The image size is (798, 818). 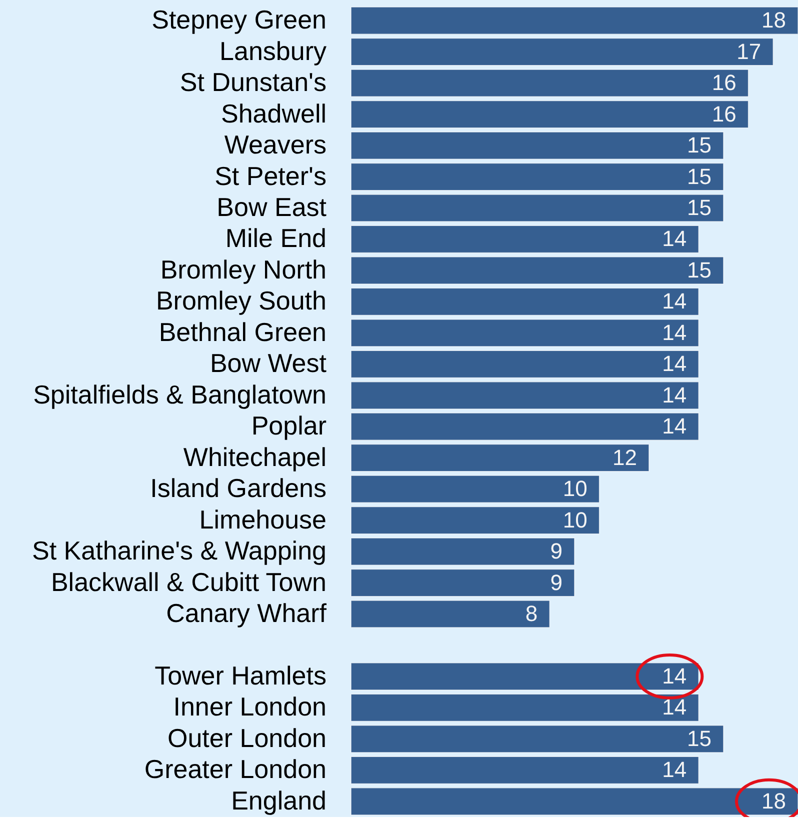 I want to click on y-tick-label: Poplar, so click(x=289, y=425).